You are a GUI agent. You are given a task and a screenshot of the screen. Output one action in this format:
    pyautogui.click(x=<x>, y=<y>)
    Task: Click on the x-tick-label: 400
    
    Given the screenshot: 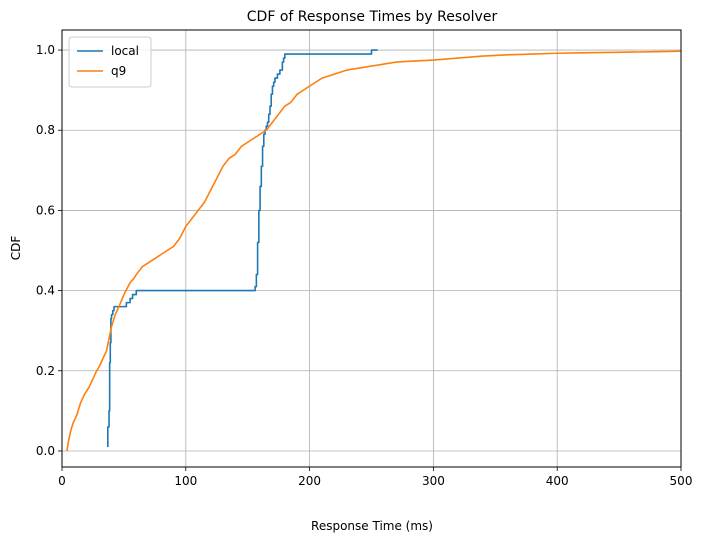 What is the action you would take?
    pyautogui.click(x=557, y=481)
    